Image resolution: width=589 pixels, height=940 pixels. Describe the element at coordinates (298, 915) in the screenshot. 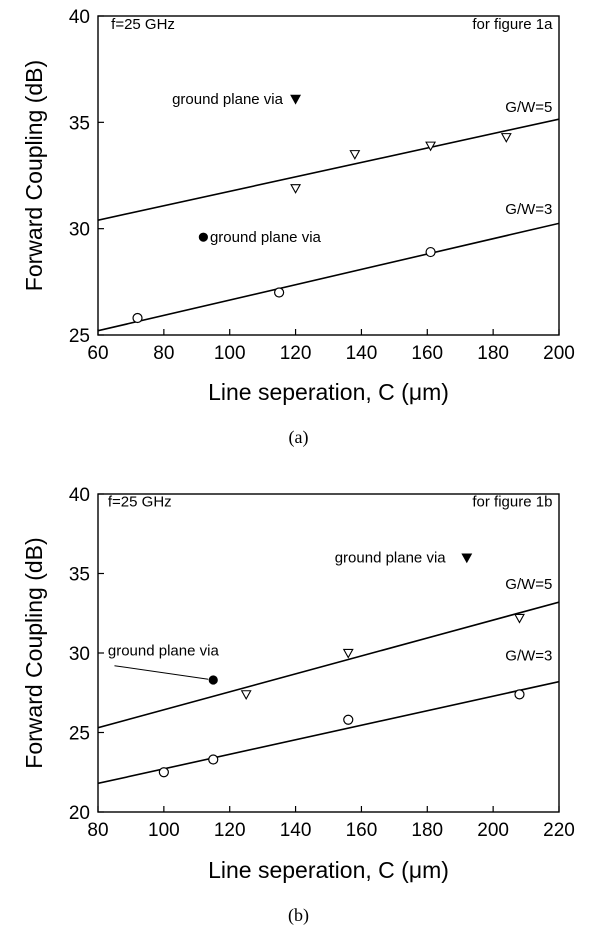

I see `figure-caption: (b)` at that location.